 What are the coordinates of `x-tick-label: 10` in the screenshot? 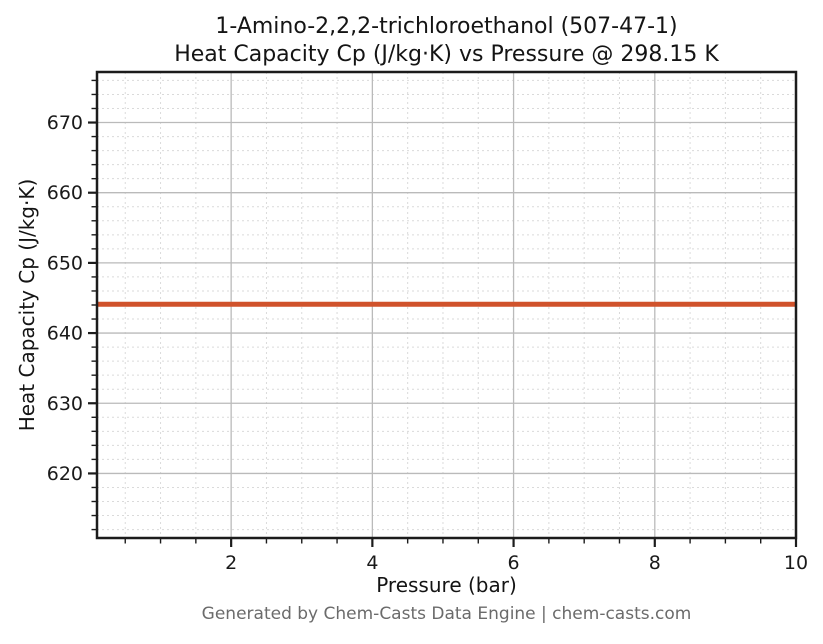 It's located at (796, 563).